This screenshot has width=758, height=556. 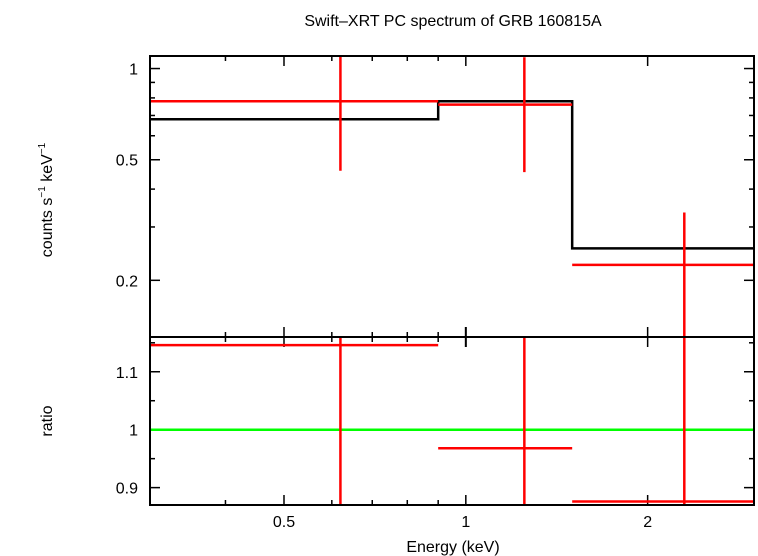 What do you see at coordinates (452, 547) in the screenshot?
I see `x-axis-label: Energy (keV)` at bounding box center [452, 547].